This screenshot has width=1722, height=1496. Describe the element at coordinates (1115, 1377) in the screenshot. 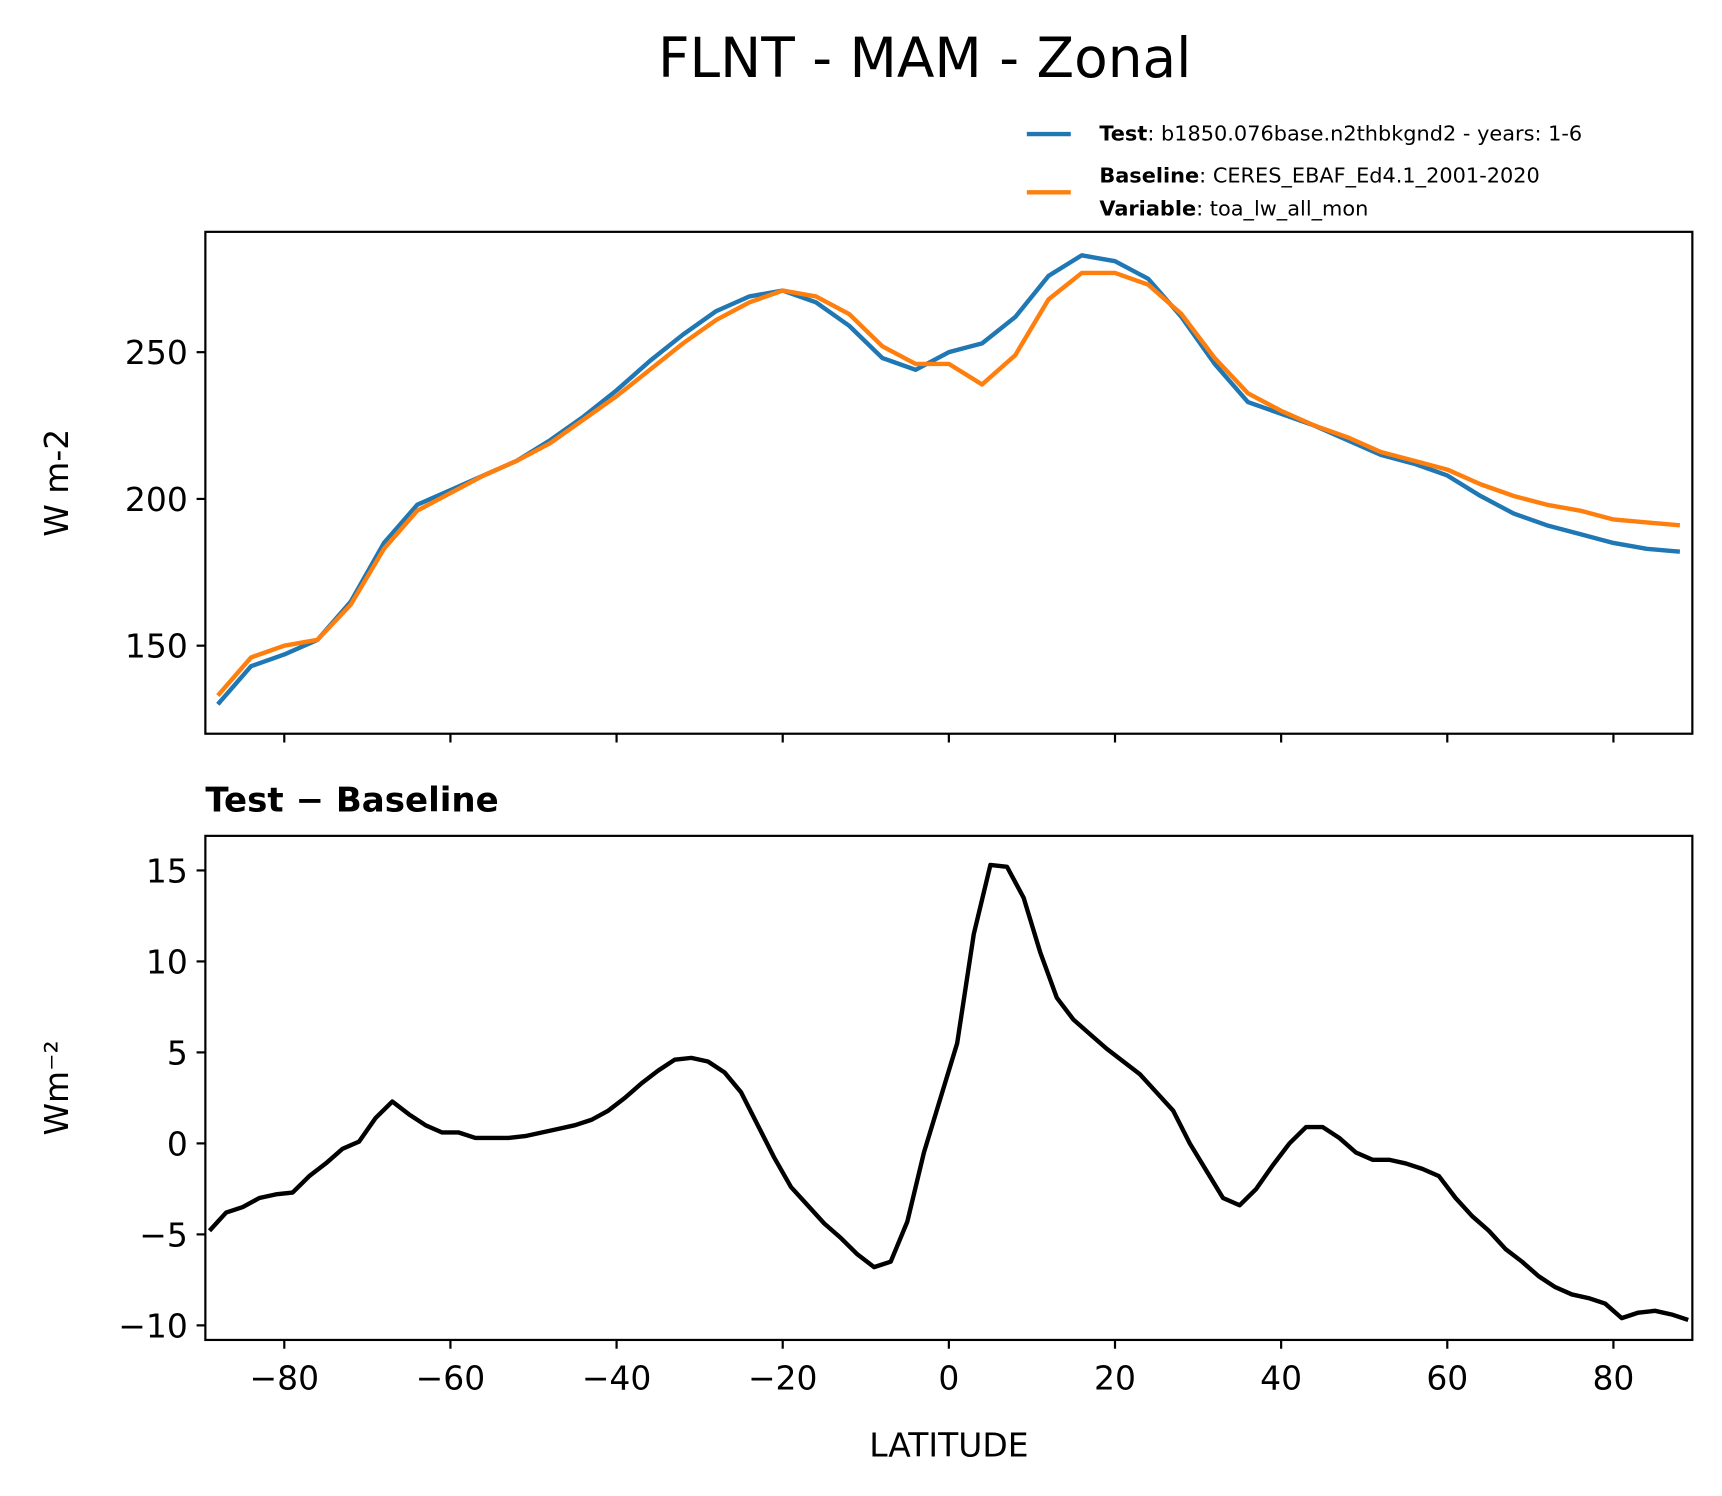

I see `x-tick-label: 20` at that location.